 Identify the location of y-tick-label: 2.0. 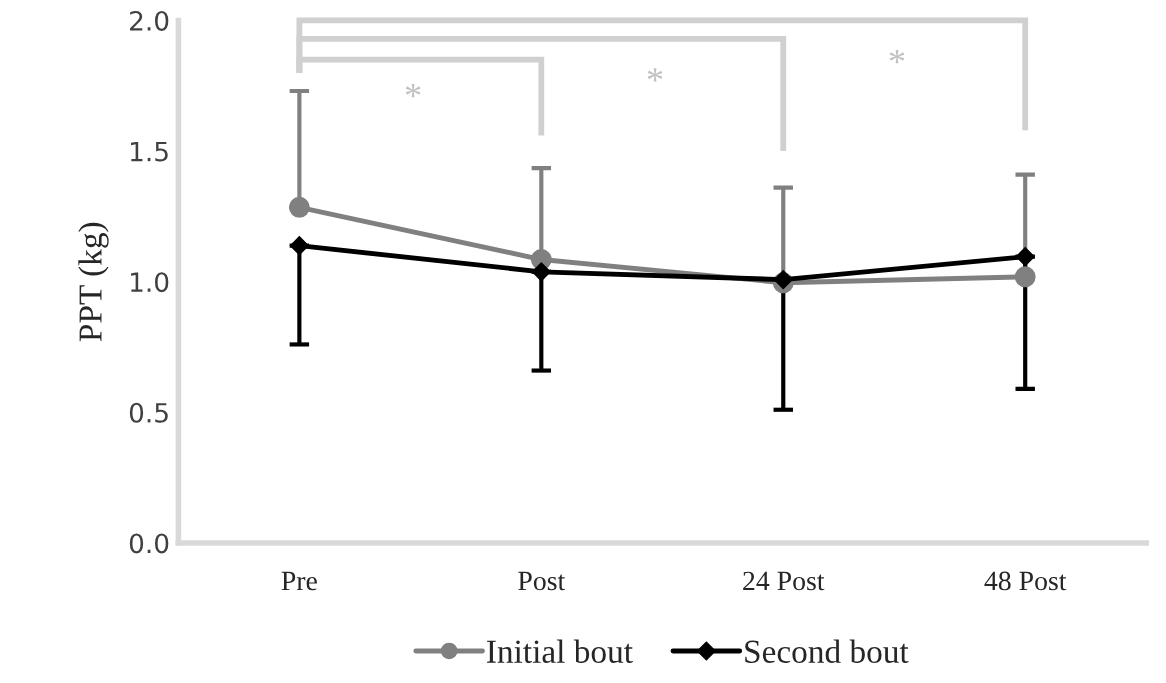
(149, 20).